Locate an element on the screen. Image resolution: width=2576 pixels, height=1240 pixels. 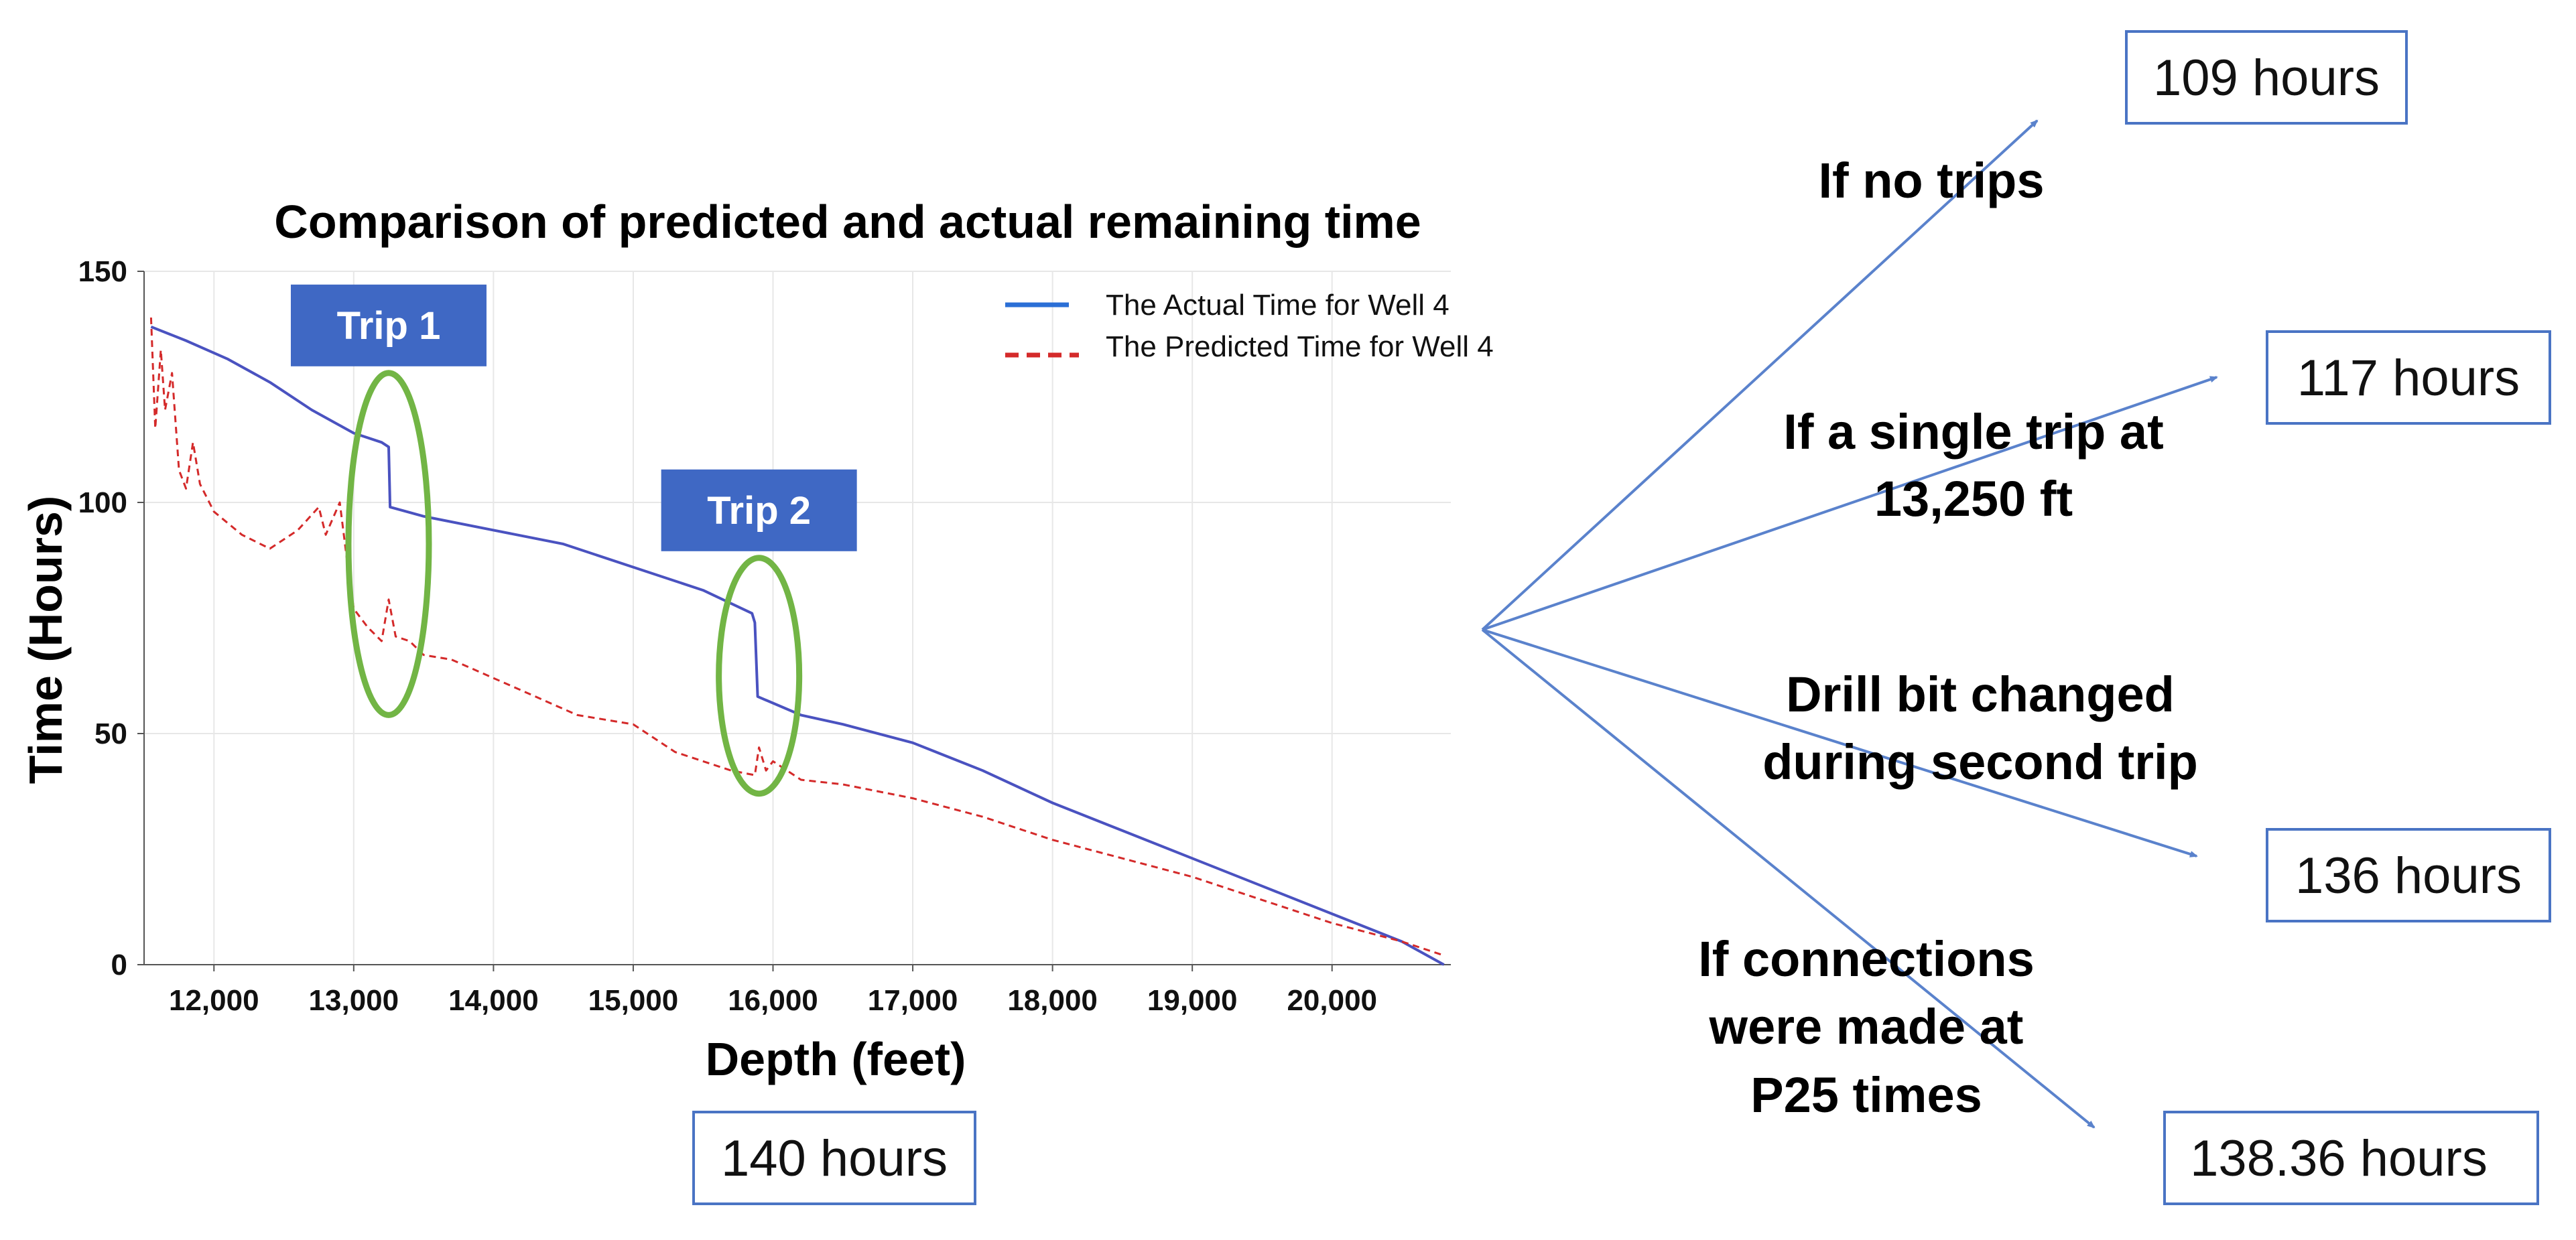
result-text-bit-changed: 136 hours is located at coordinates (2408, 875).